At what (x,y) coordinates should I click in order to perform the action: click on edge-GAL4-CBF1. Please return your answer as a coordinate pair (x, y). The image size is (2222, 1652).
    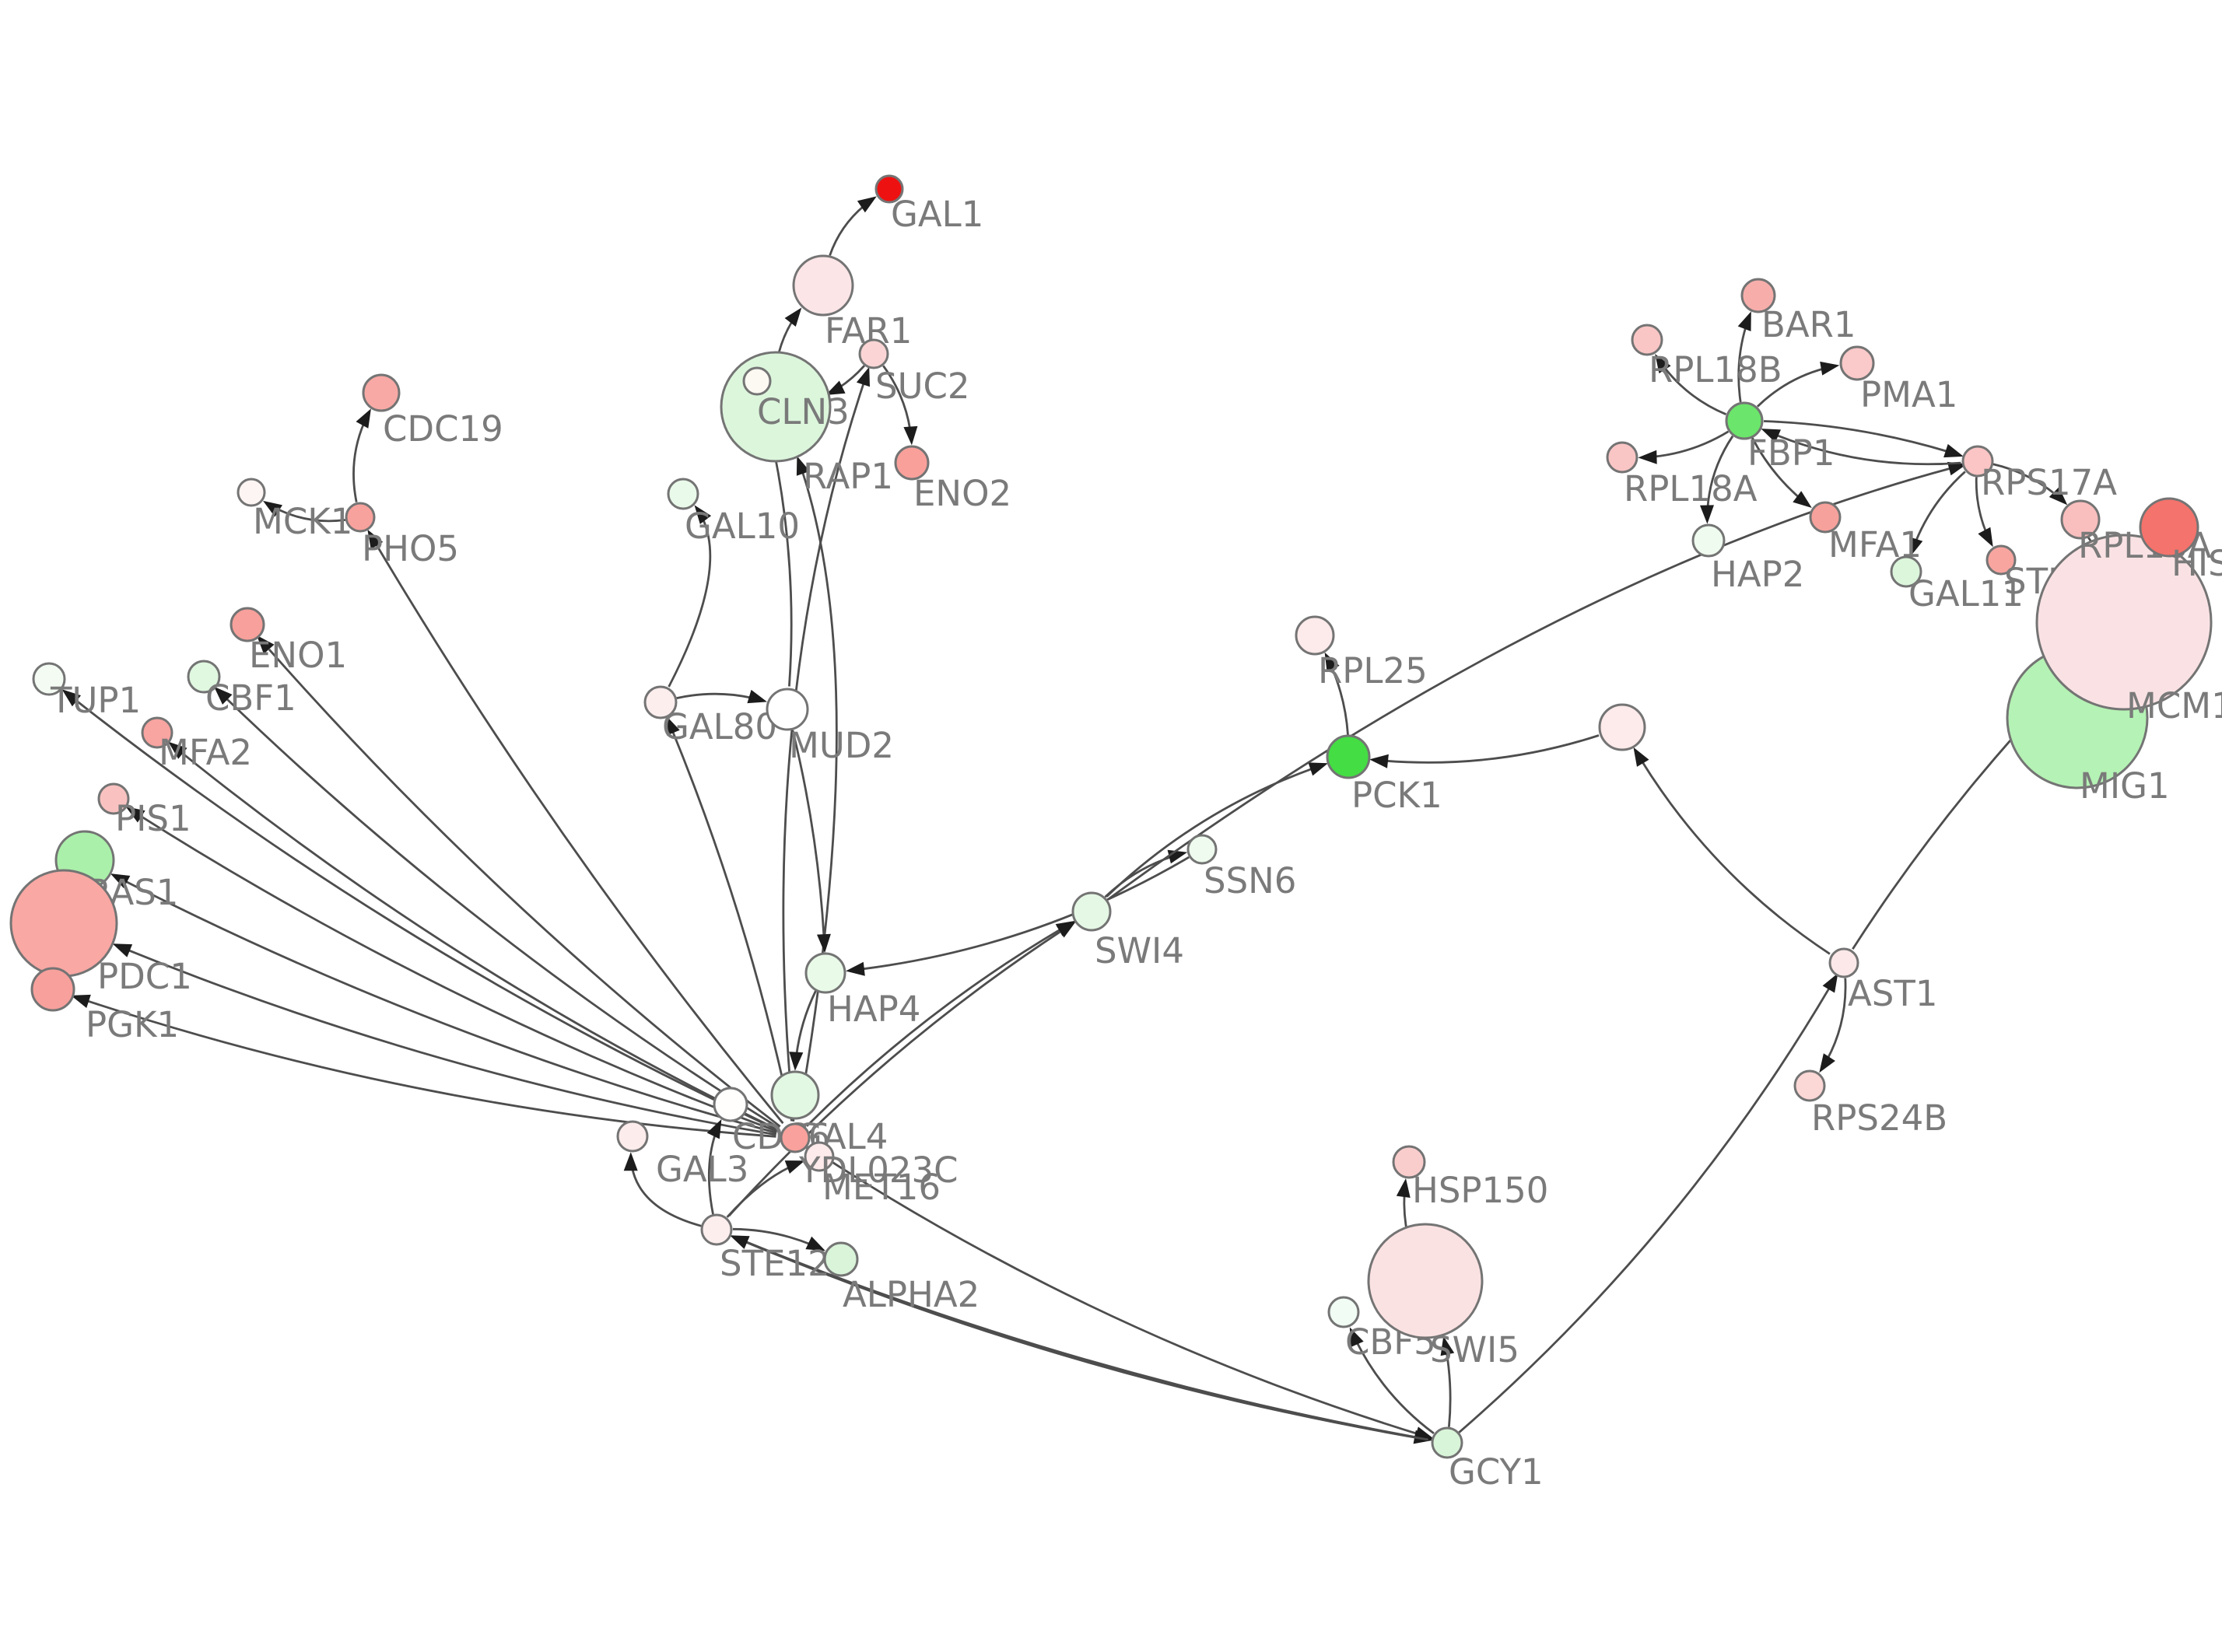
    Looking at the image, I should click on (497, 908).